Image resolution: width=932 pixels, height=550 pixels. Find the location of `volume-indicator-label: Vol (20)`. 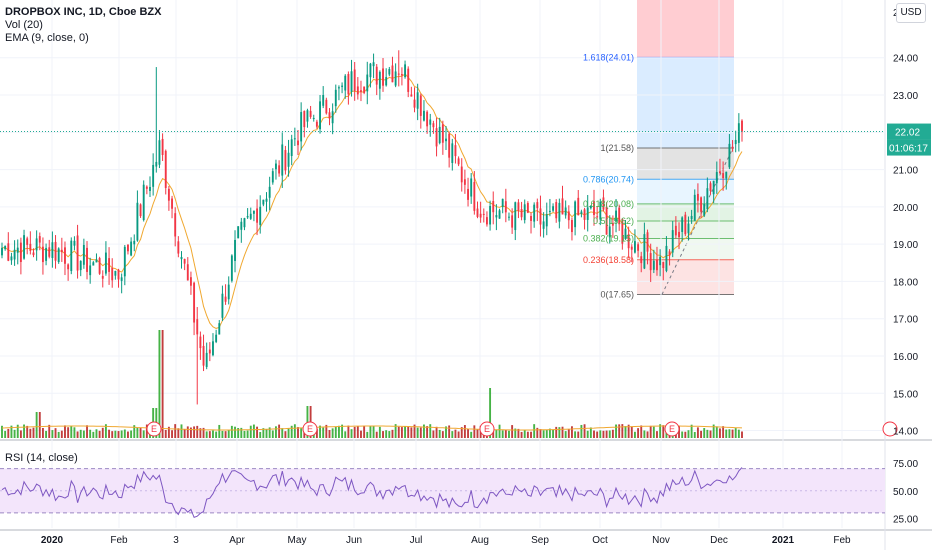

volume-indicator-label: Vol (20) is located at coordinates (24, 25).